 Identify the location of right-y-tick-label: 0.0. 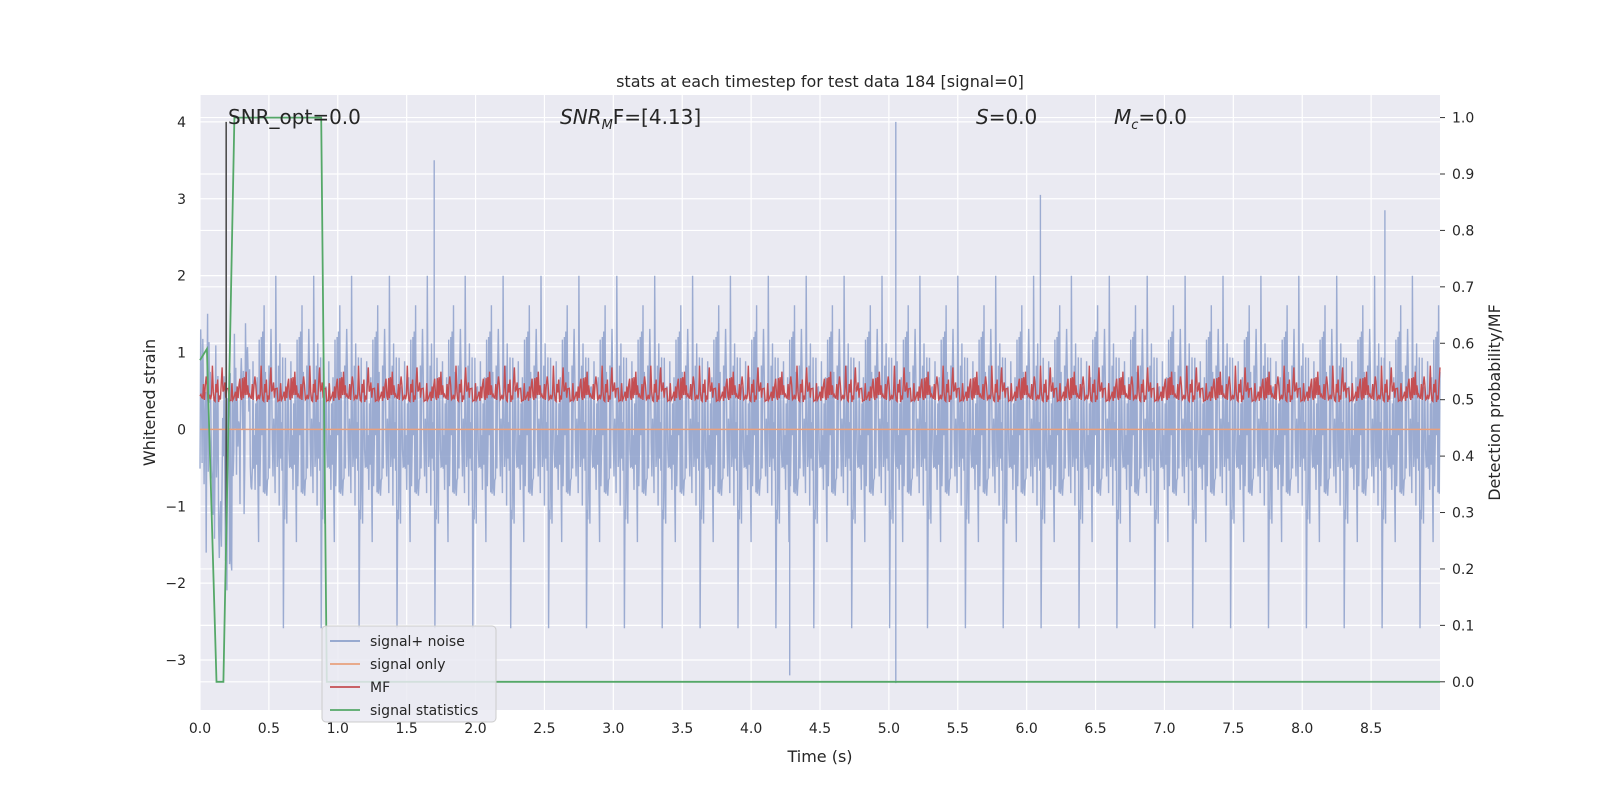
(1463, 683).